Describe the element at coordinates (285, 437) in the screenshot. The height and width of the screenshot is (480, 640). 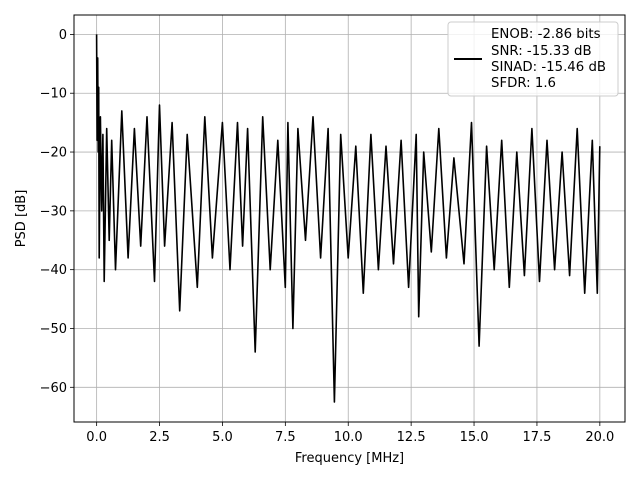
I see `x-tick-label: 7.5` at that location.